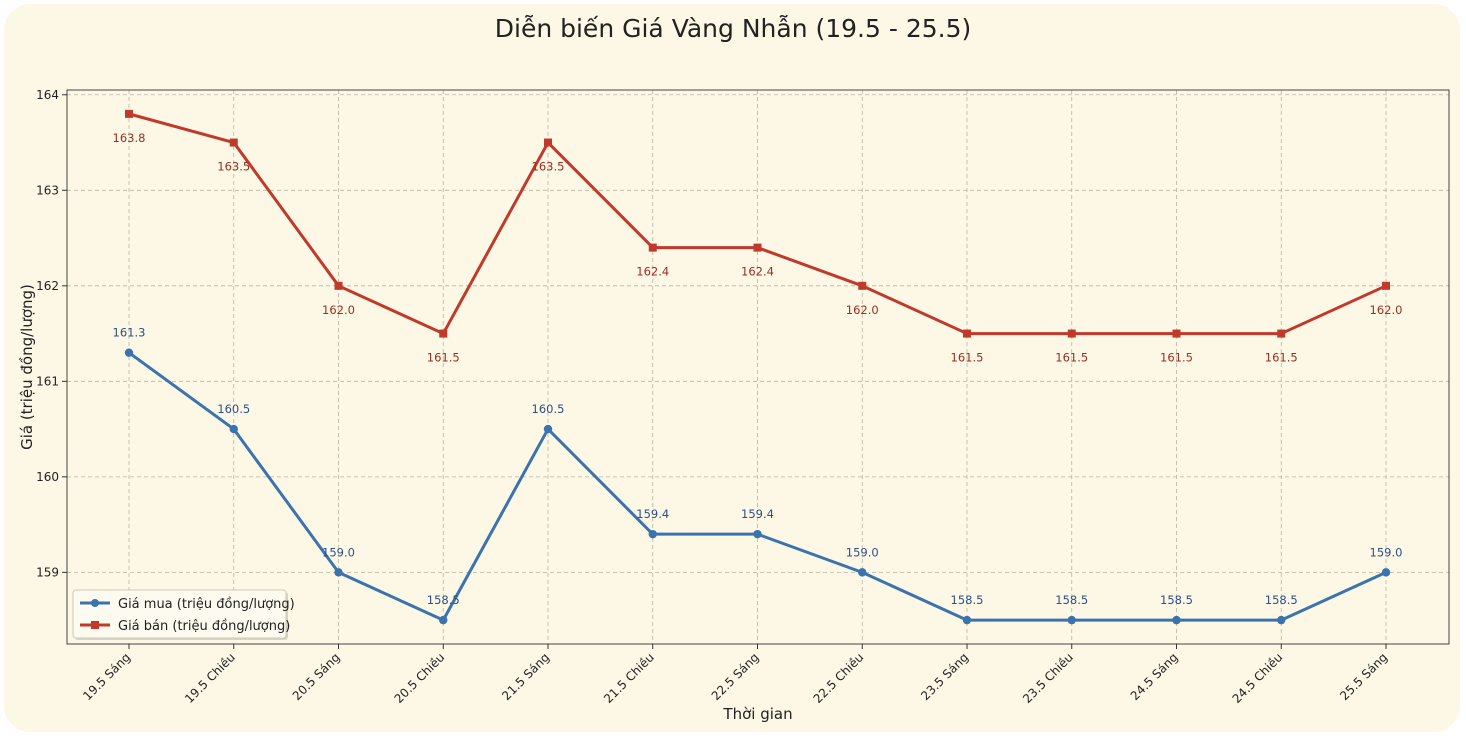 This screenshot has width=1466, height=736. What do you see at coordinates (129, 333) in the screenshot?
I see `data-label: 161.3` at bounding box center [129, 333].